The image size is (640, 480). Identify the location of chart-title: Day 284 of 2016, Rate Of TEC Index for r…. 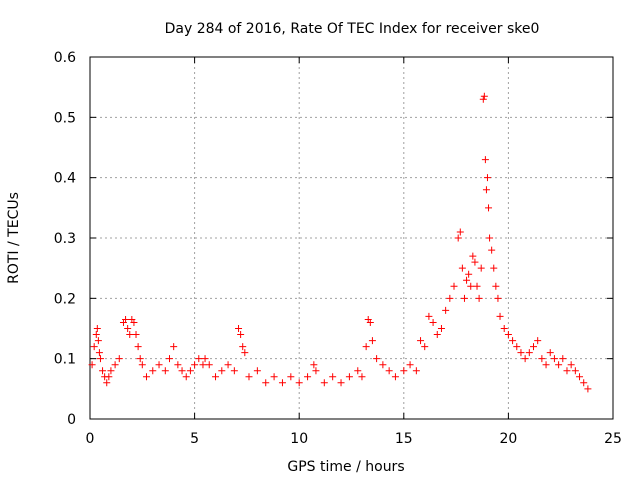
(352, 29).